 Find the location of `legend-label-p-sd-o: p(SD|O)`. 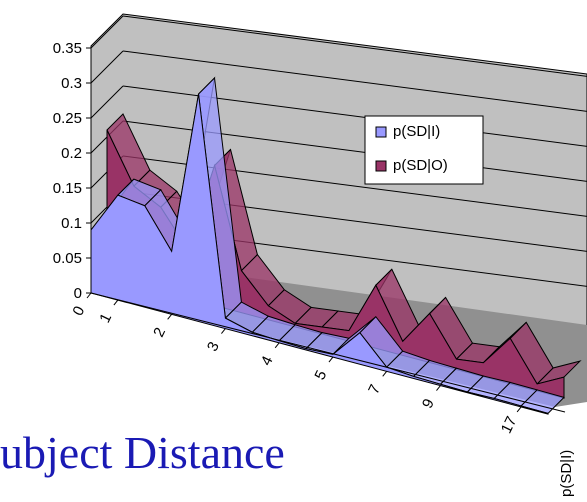

legend-label-p-sd-o: p(SD|O) is located at coordinates (420, 165).